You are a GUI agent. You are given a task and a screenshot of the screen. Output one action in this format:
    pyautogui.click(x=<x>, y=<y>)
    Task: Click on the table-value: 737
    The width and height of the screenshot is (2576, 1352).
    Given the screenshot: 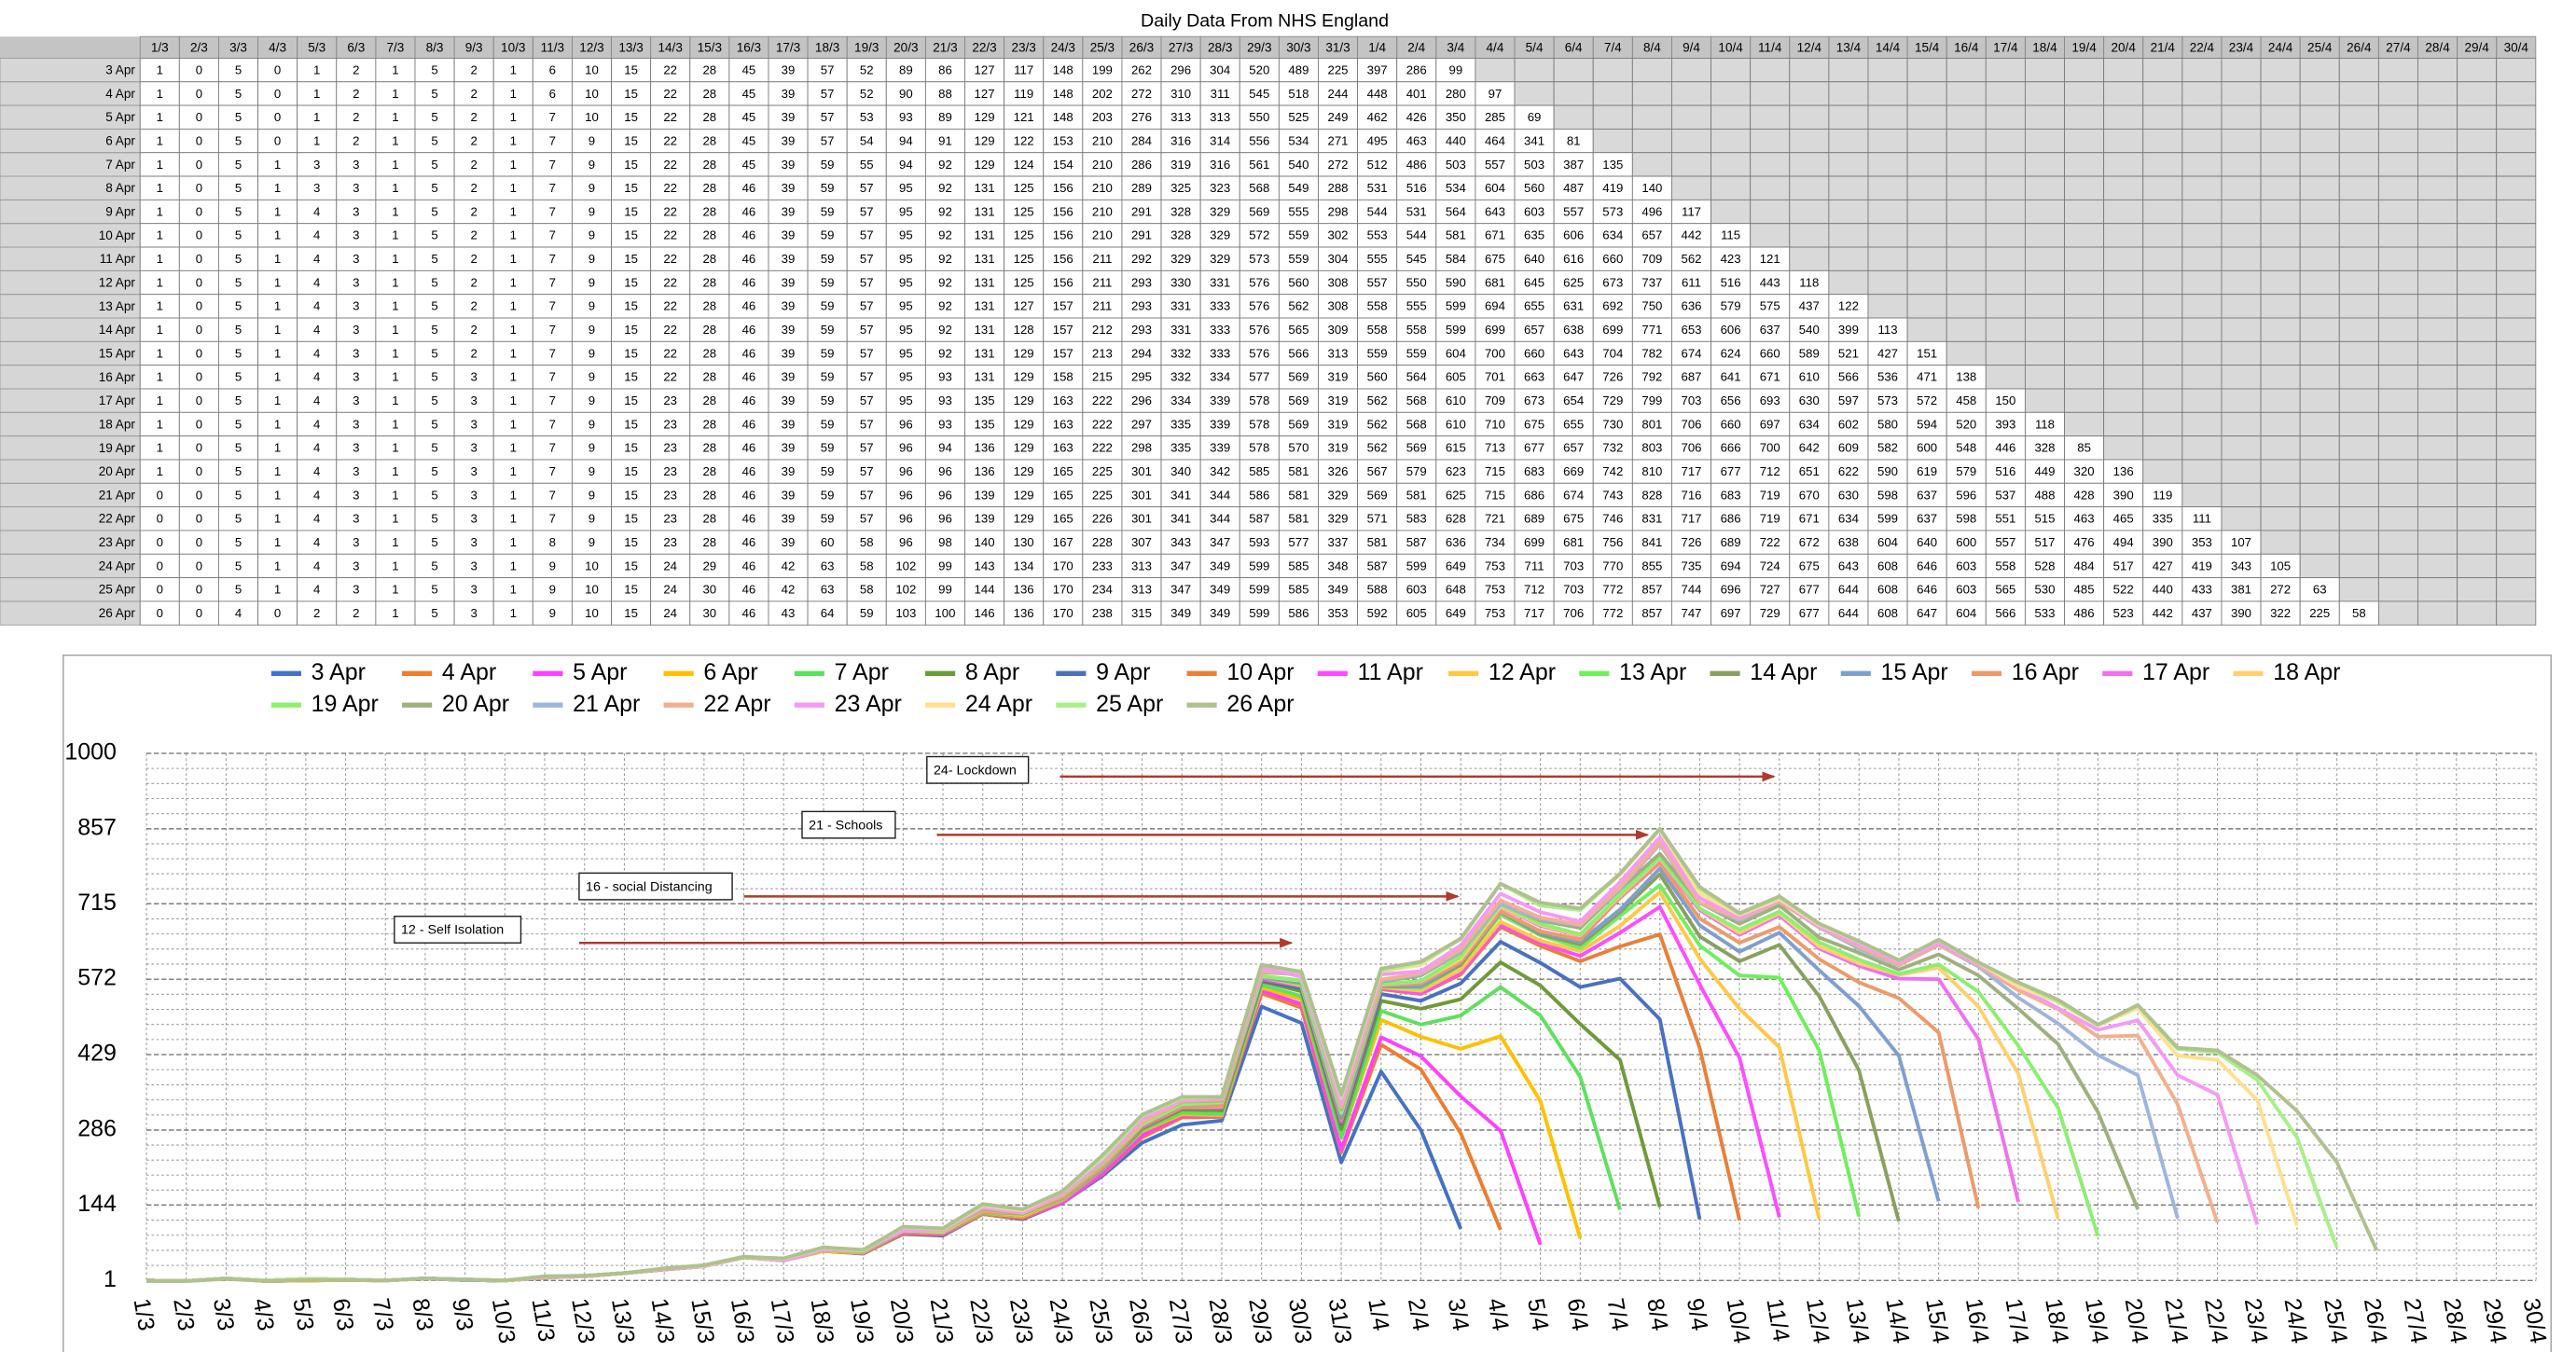 What is the action you would take?
    pyautogui.click(x=1651, y=282)
    